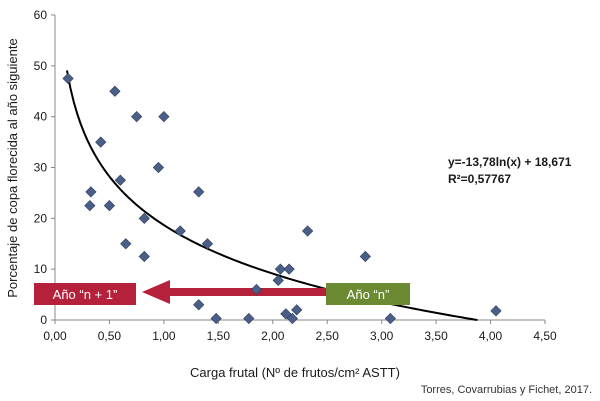  Describe the element at coordinates (545, 336) in the screenshot. I see `x-tick-label: 4,50` at that location.